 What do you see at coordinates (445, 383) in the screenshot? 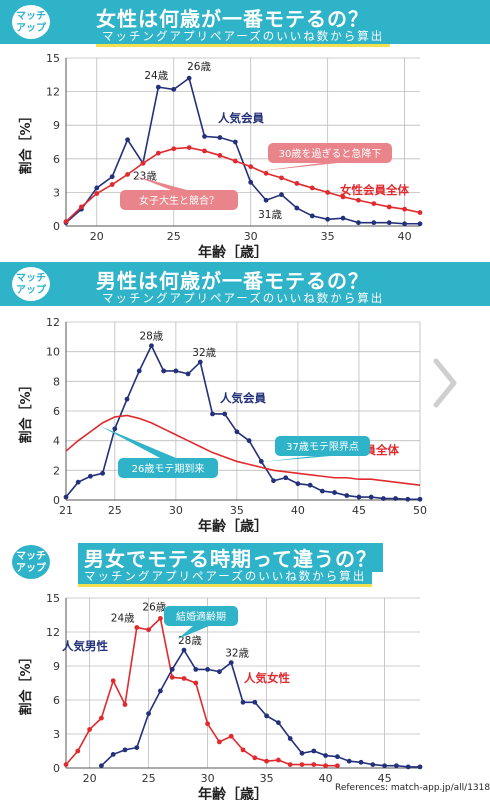
I see `next-arrow-icon` at bounding box center [445, 383].